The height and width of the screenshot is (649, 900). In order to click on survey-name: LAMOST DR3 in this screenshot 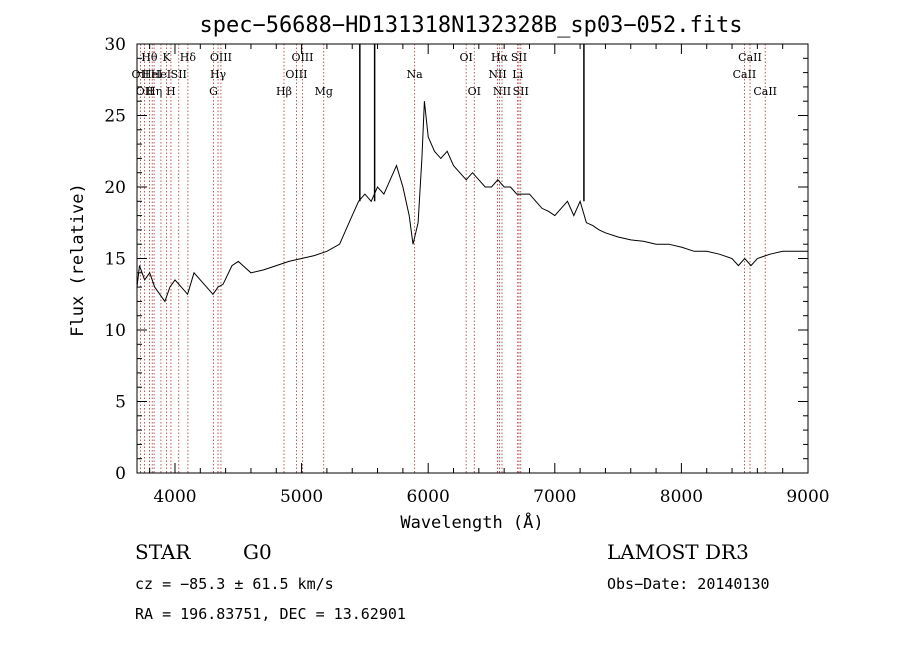, I will do `click(678, 552)`.